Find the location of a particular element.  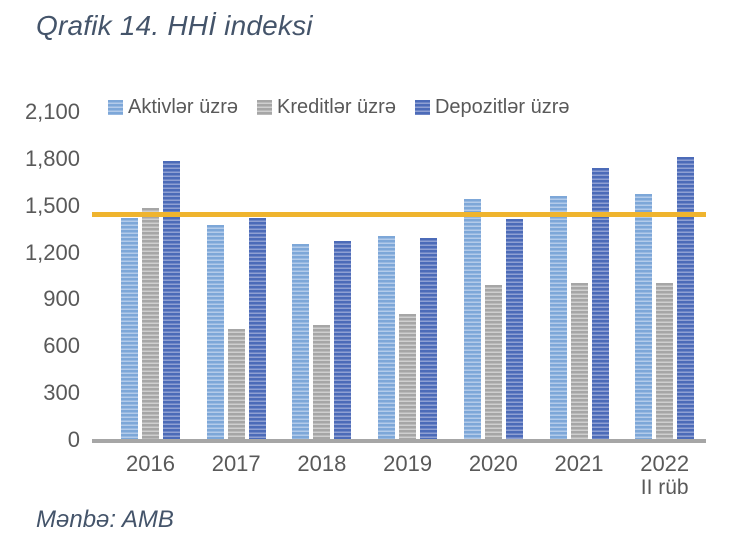

bar-kreditler-2020 is located at coordinates (493, 362).